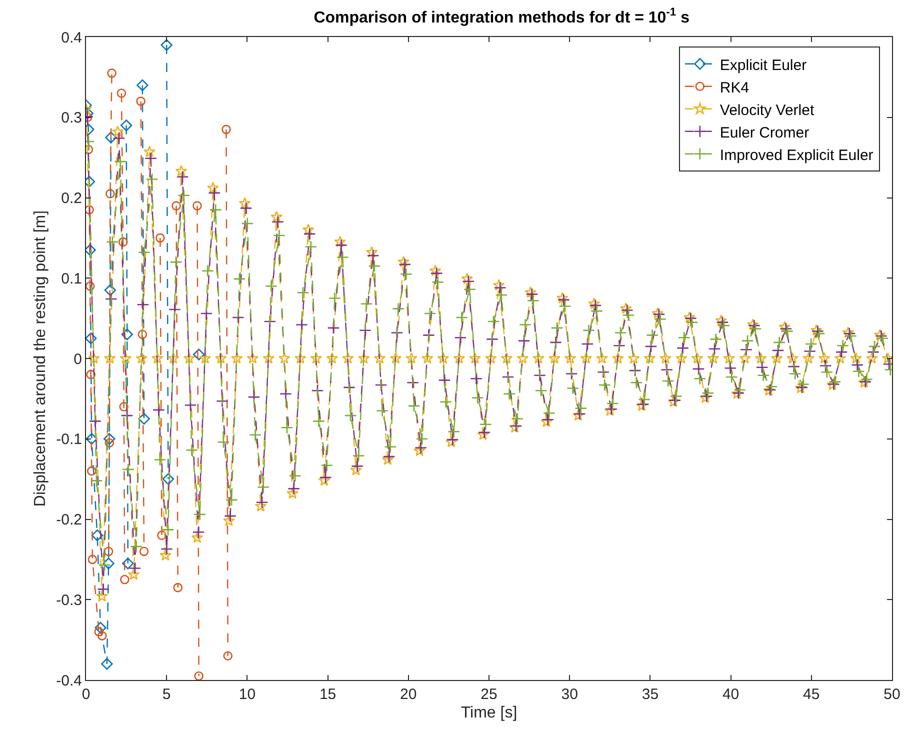  I want to click on x-tick-label: 35, so click(650, 694).